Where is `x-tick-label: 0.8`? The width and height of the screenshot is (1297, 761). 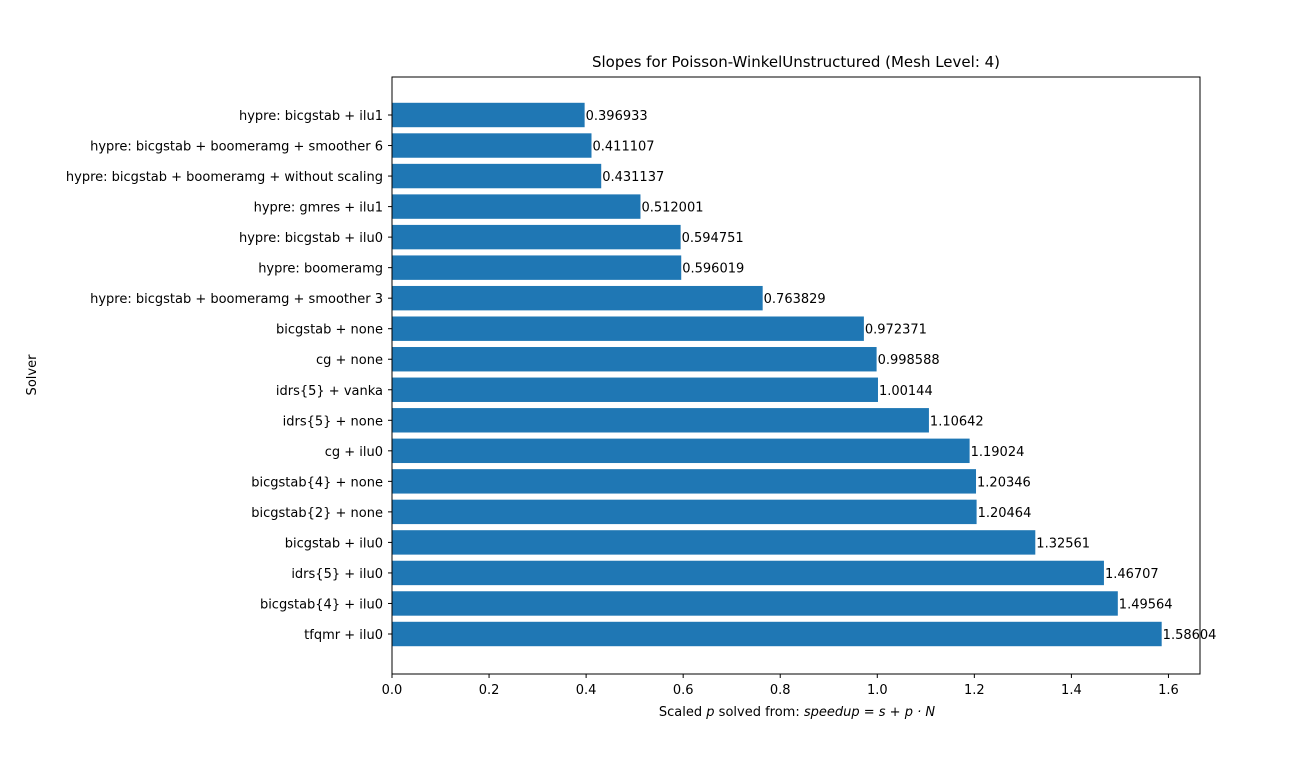
x-tick-label: 0.8 is located at coordinates (780, 690).